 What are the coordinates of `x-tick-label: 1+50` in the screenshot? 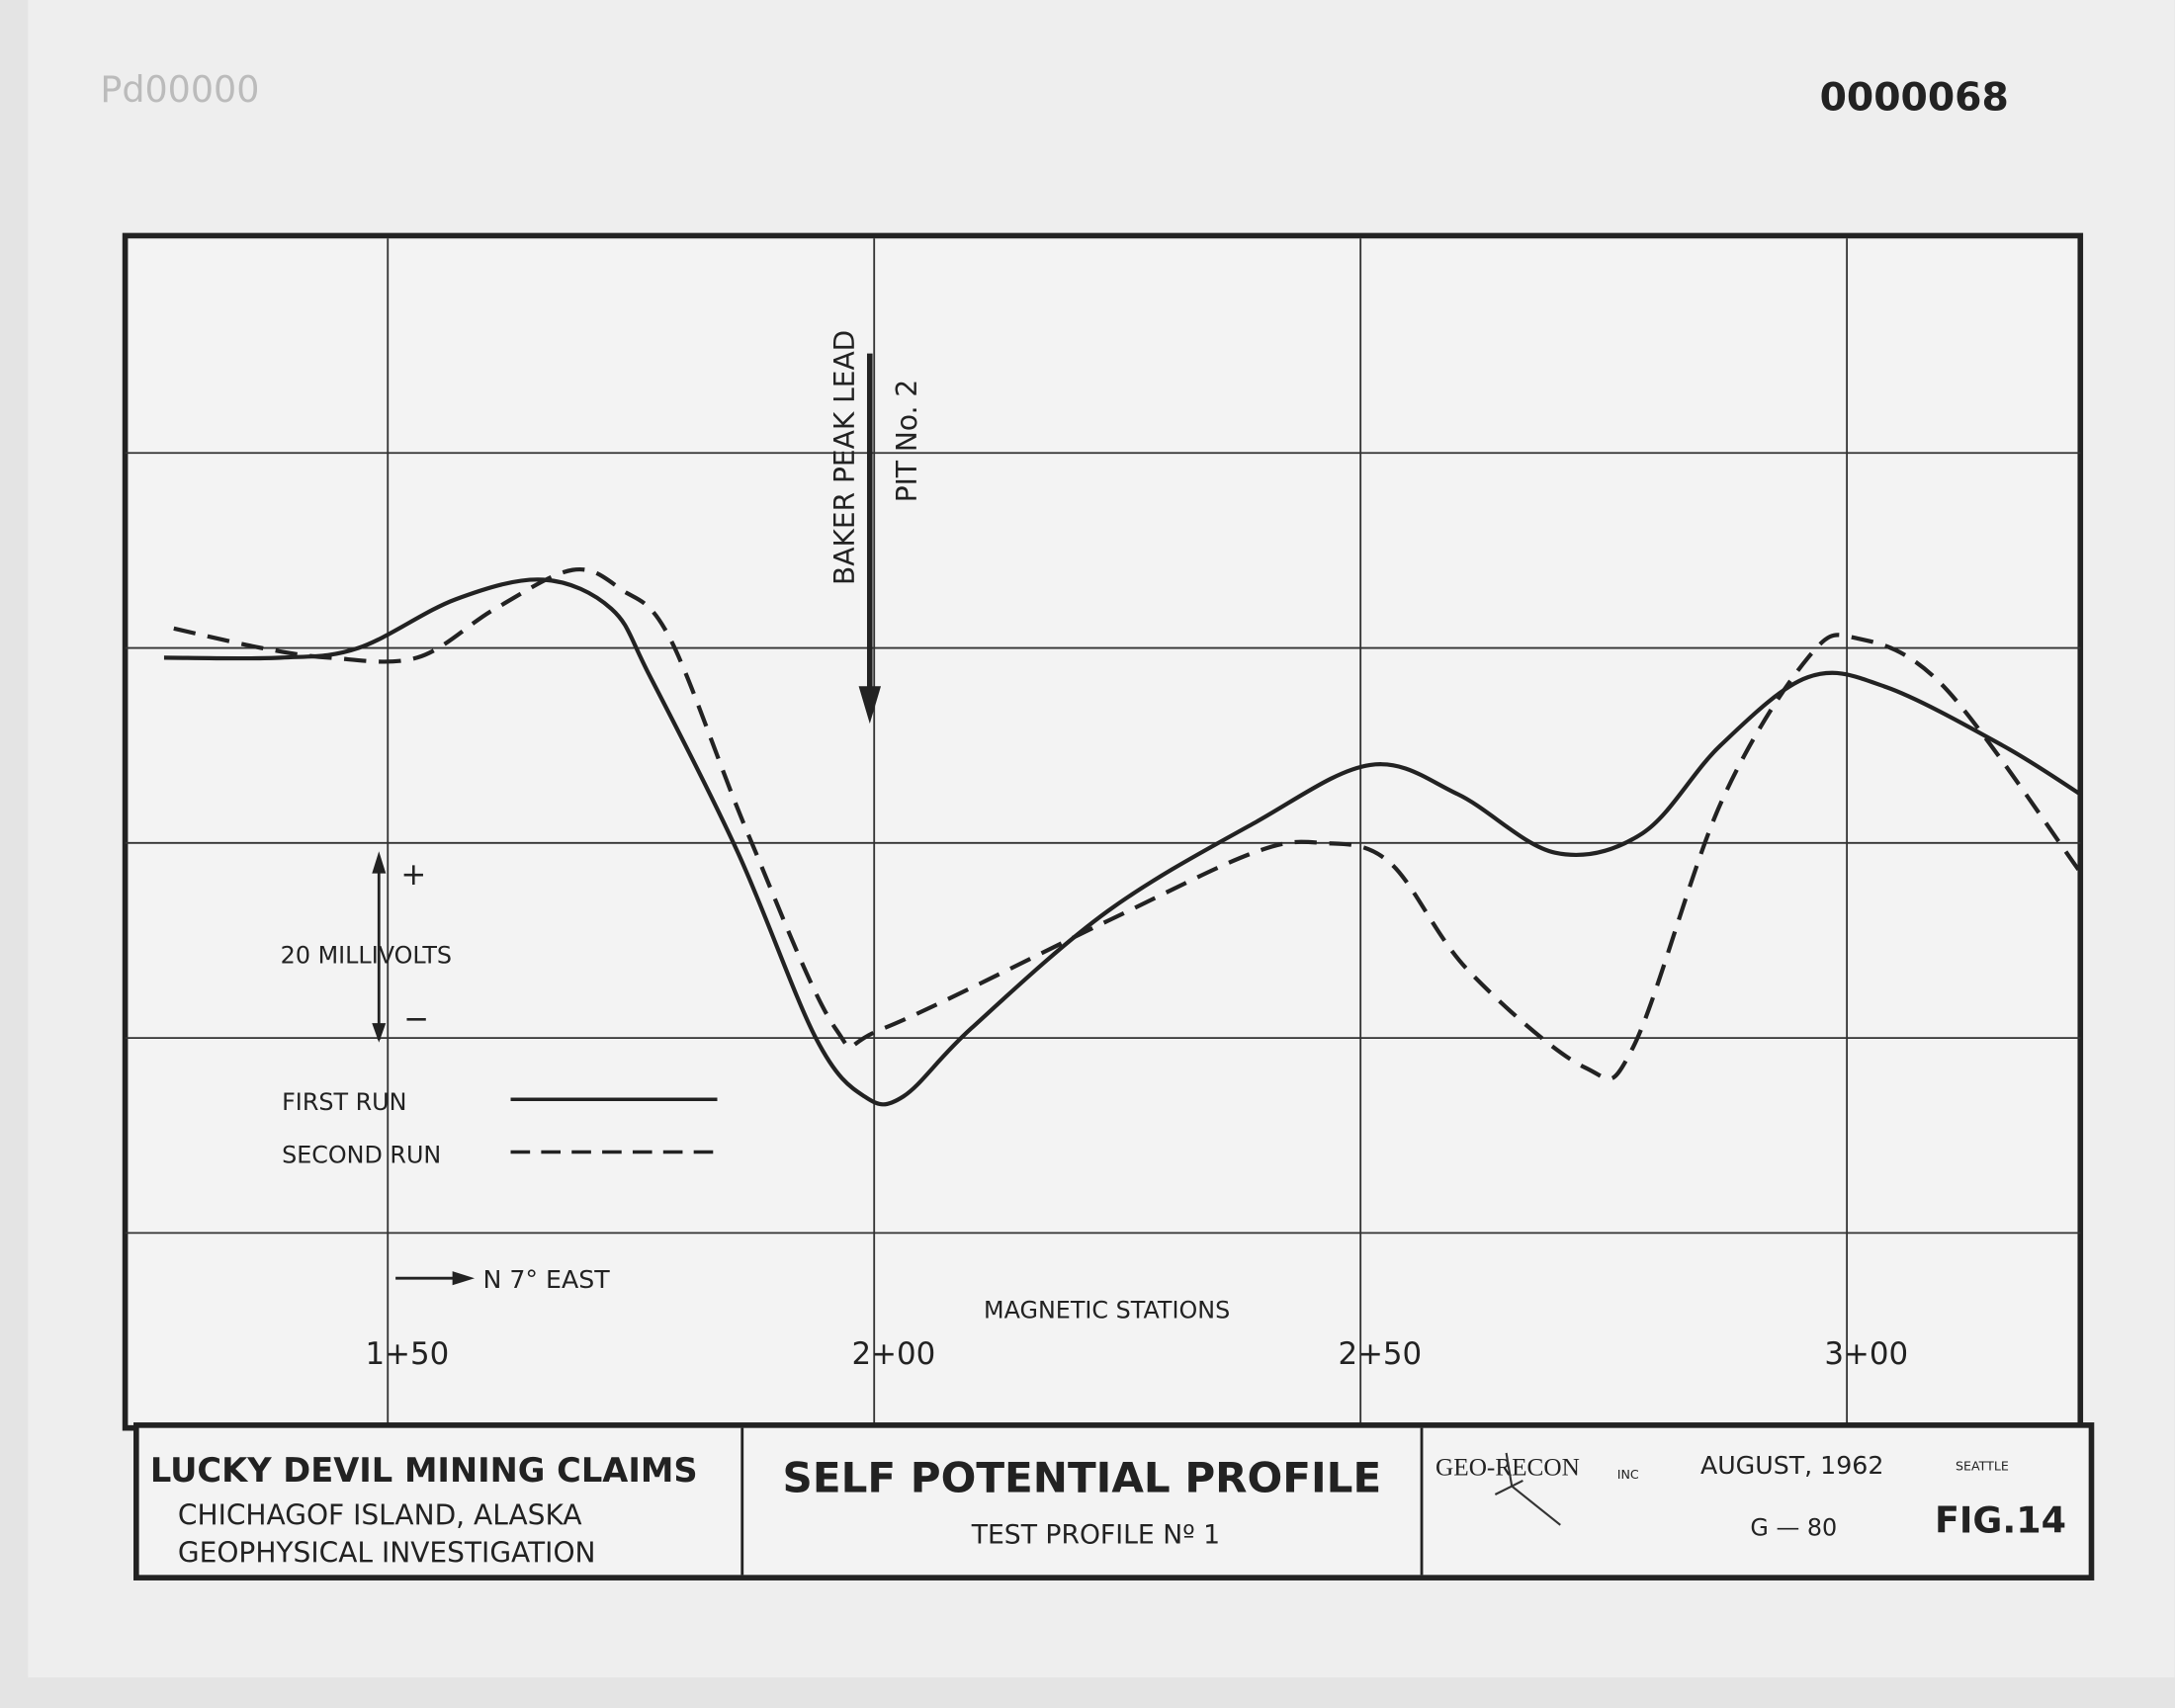 It's located at (408, 1354).